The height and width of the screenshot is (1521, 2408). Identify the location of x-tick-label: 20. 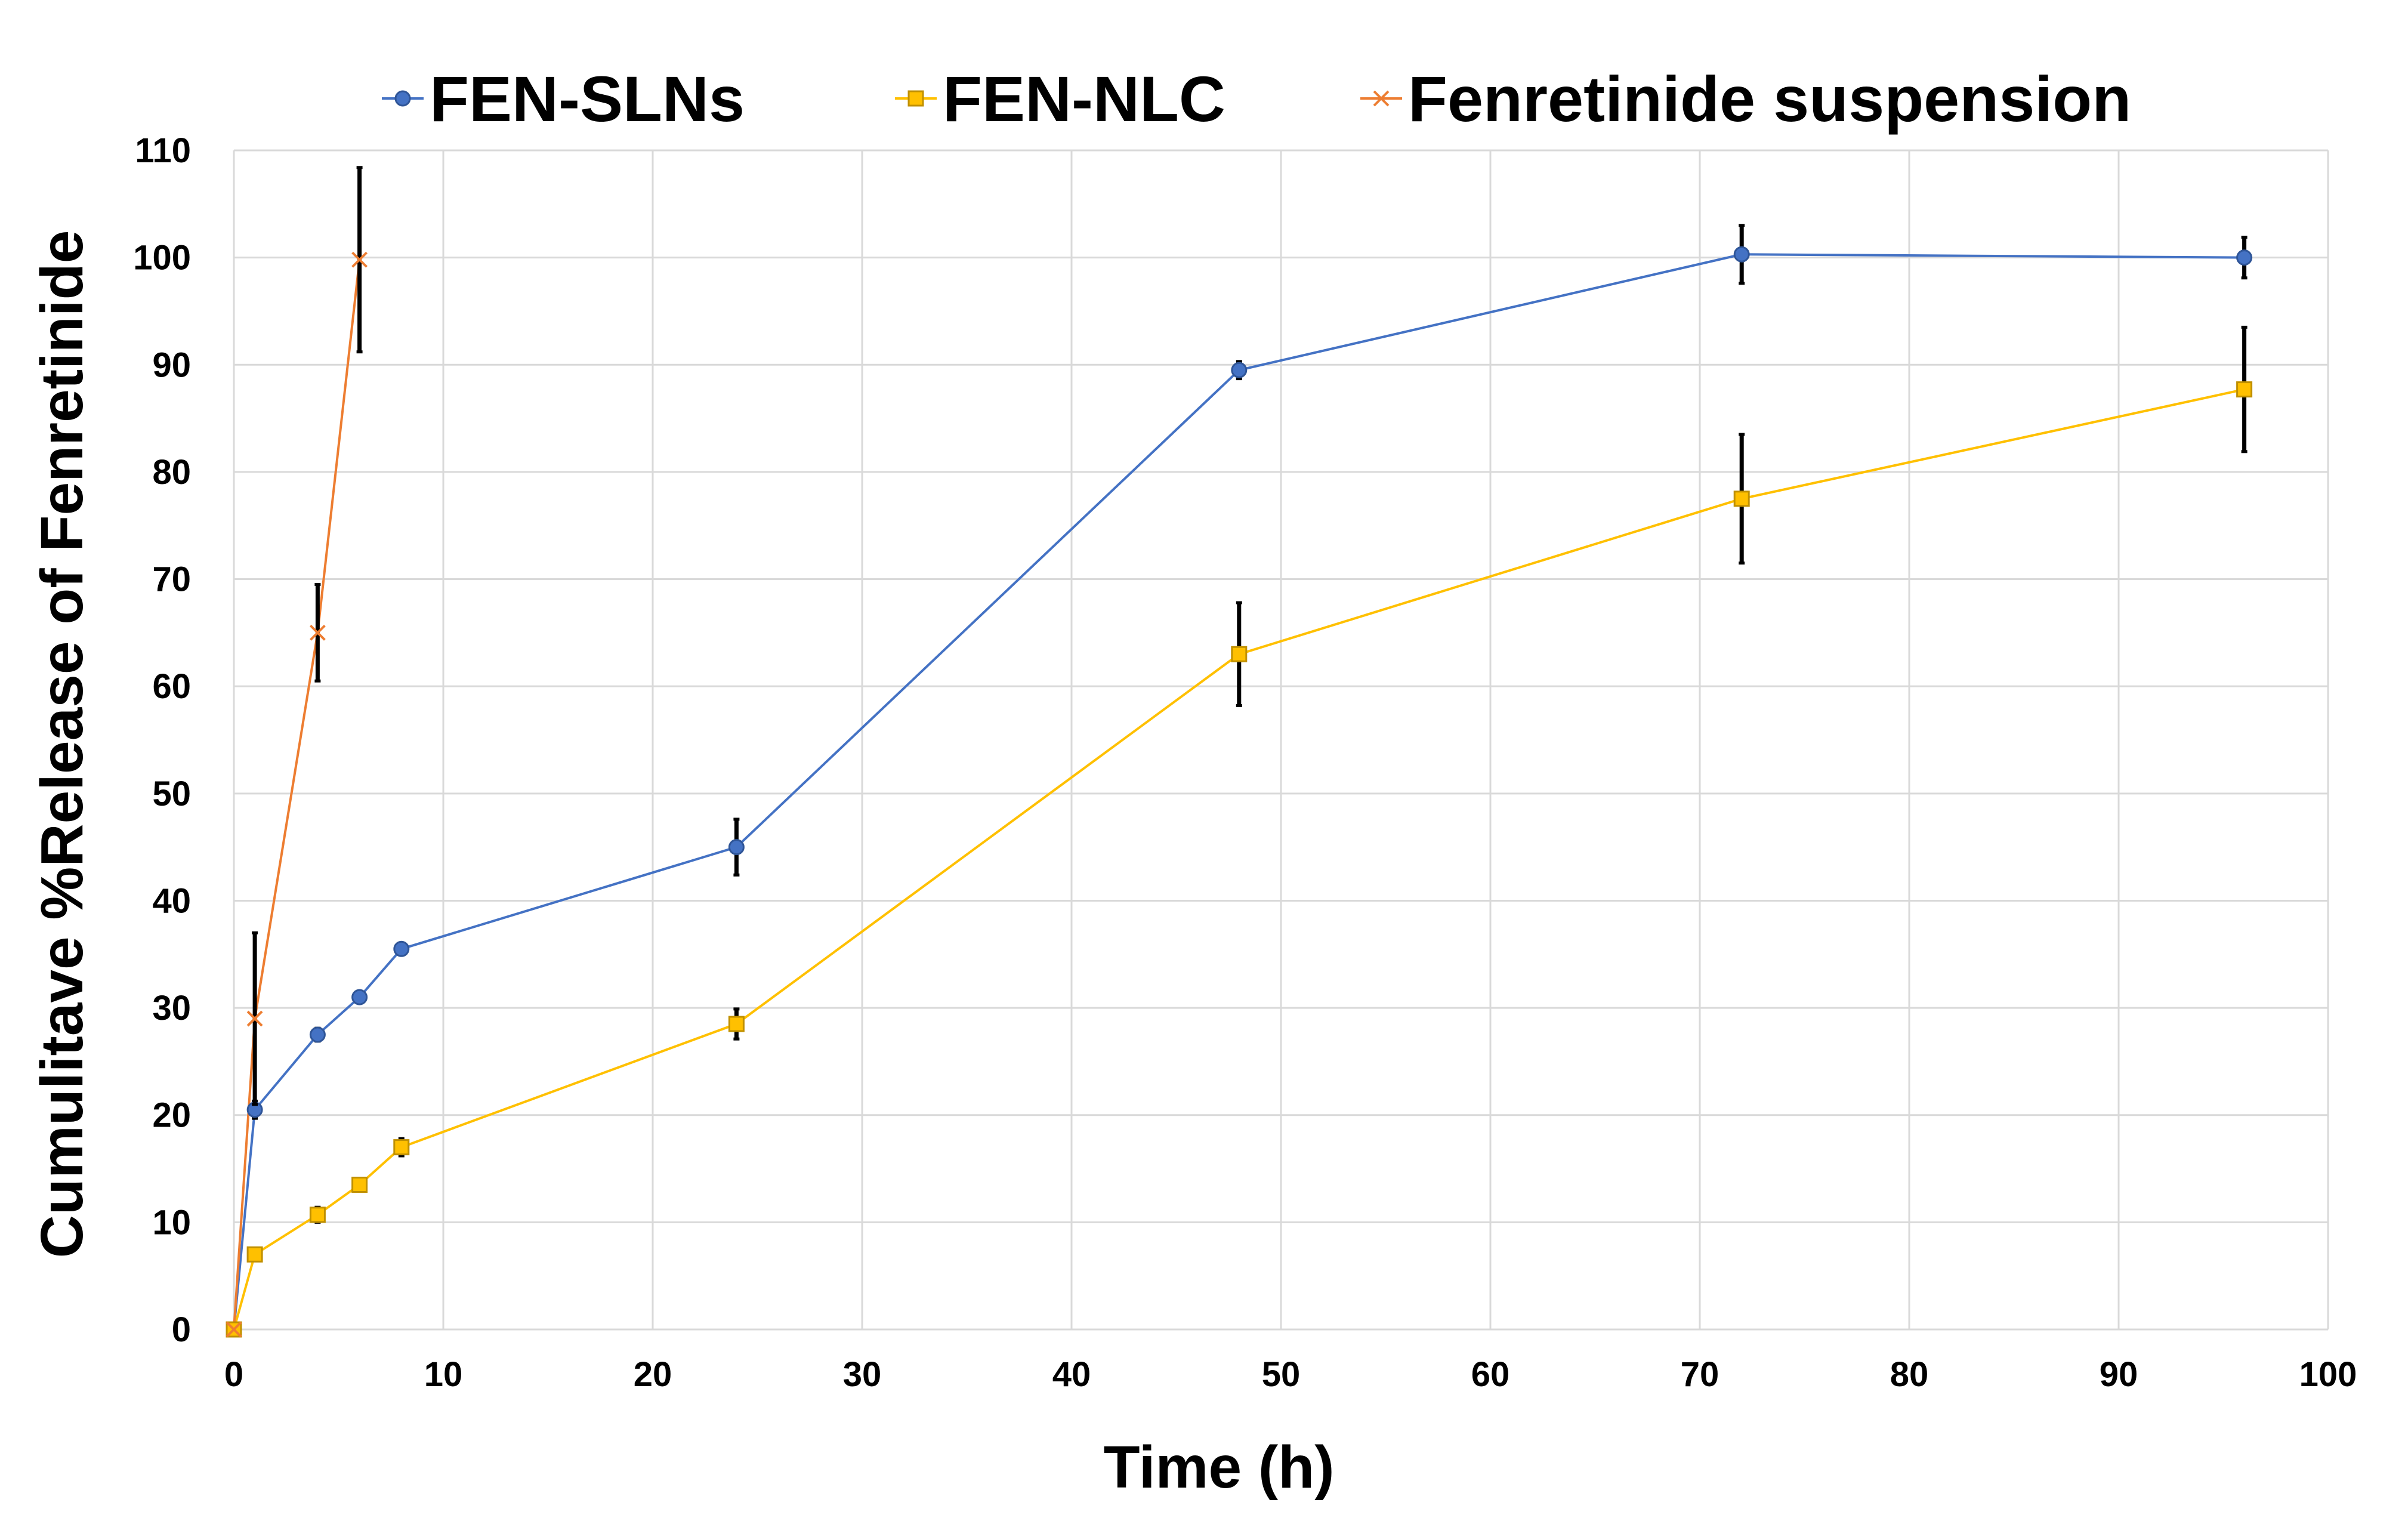
(653, 1374).